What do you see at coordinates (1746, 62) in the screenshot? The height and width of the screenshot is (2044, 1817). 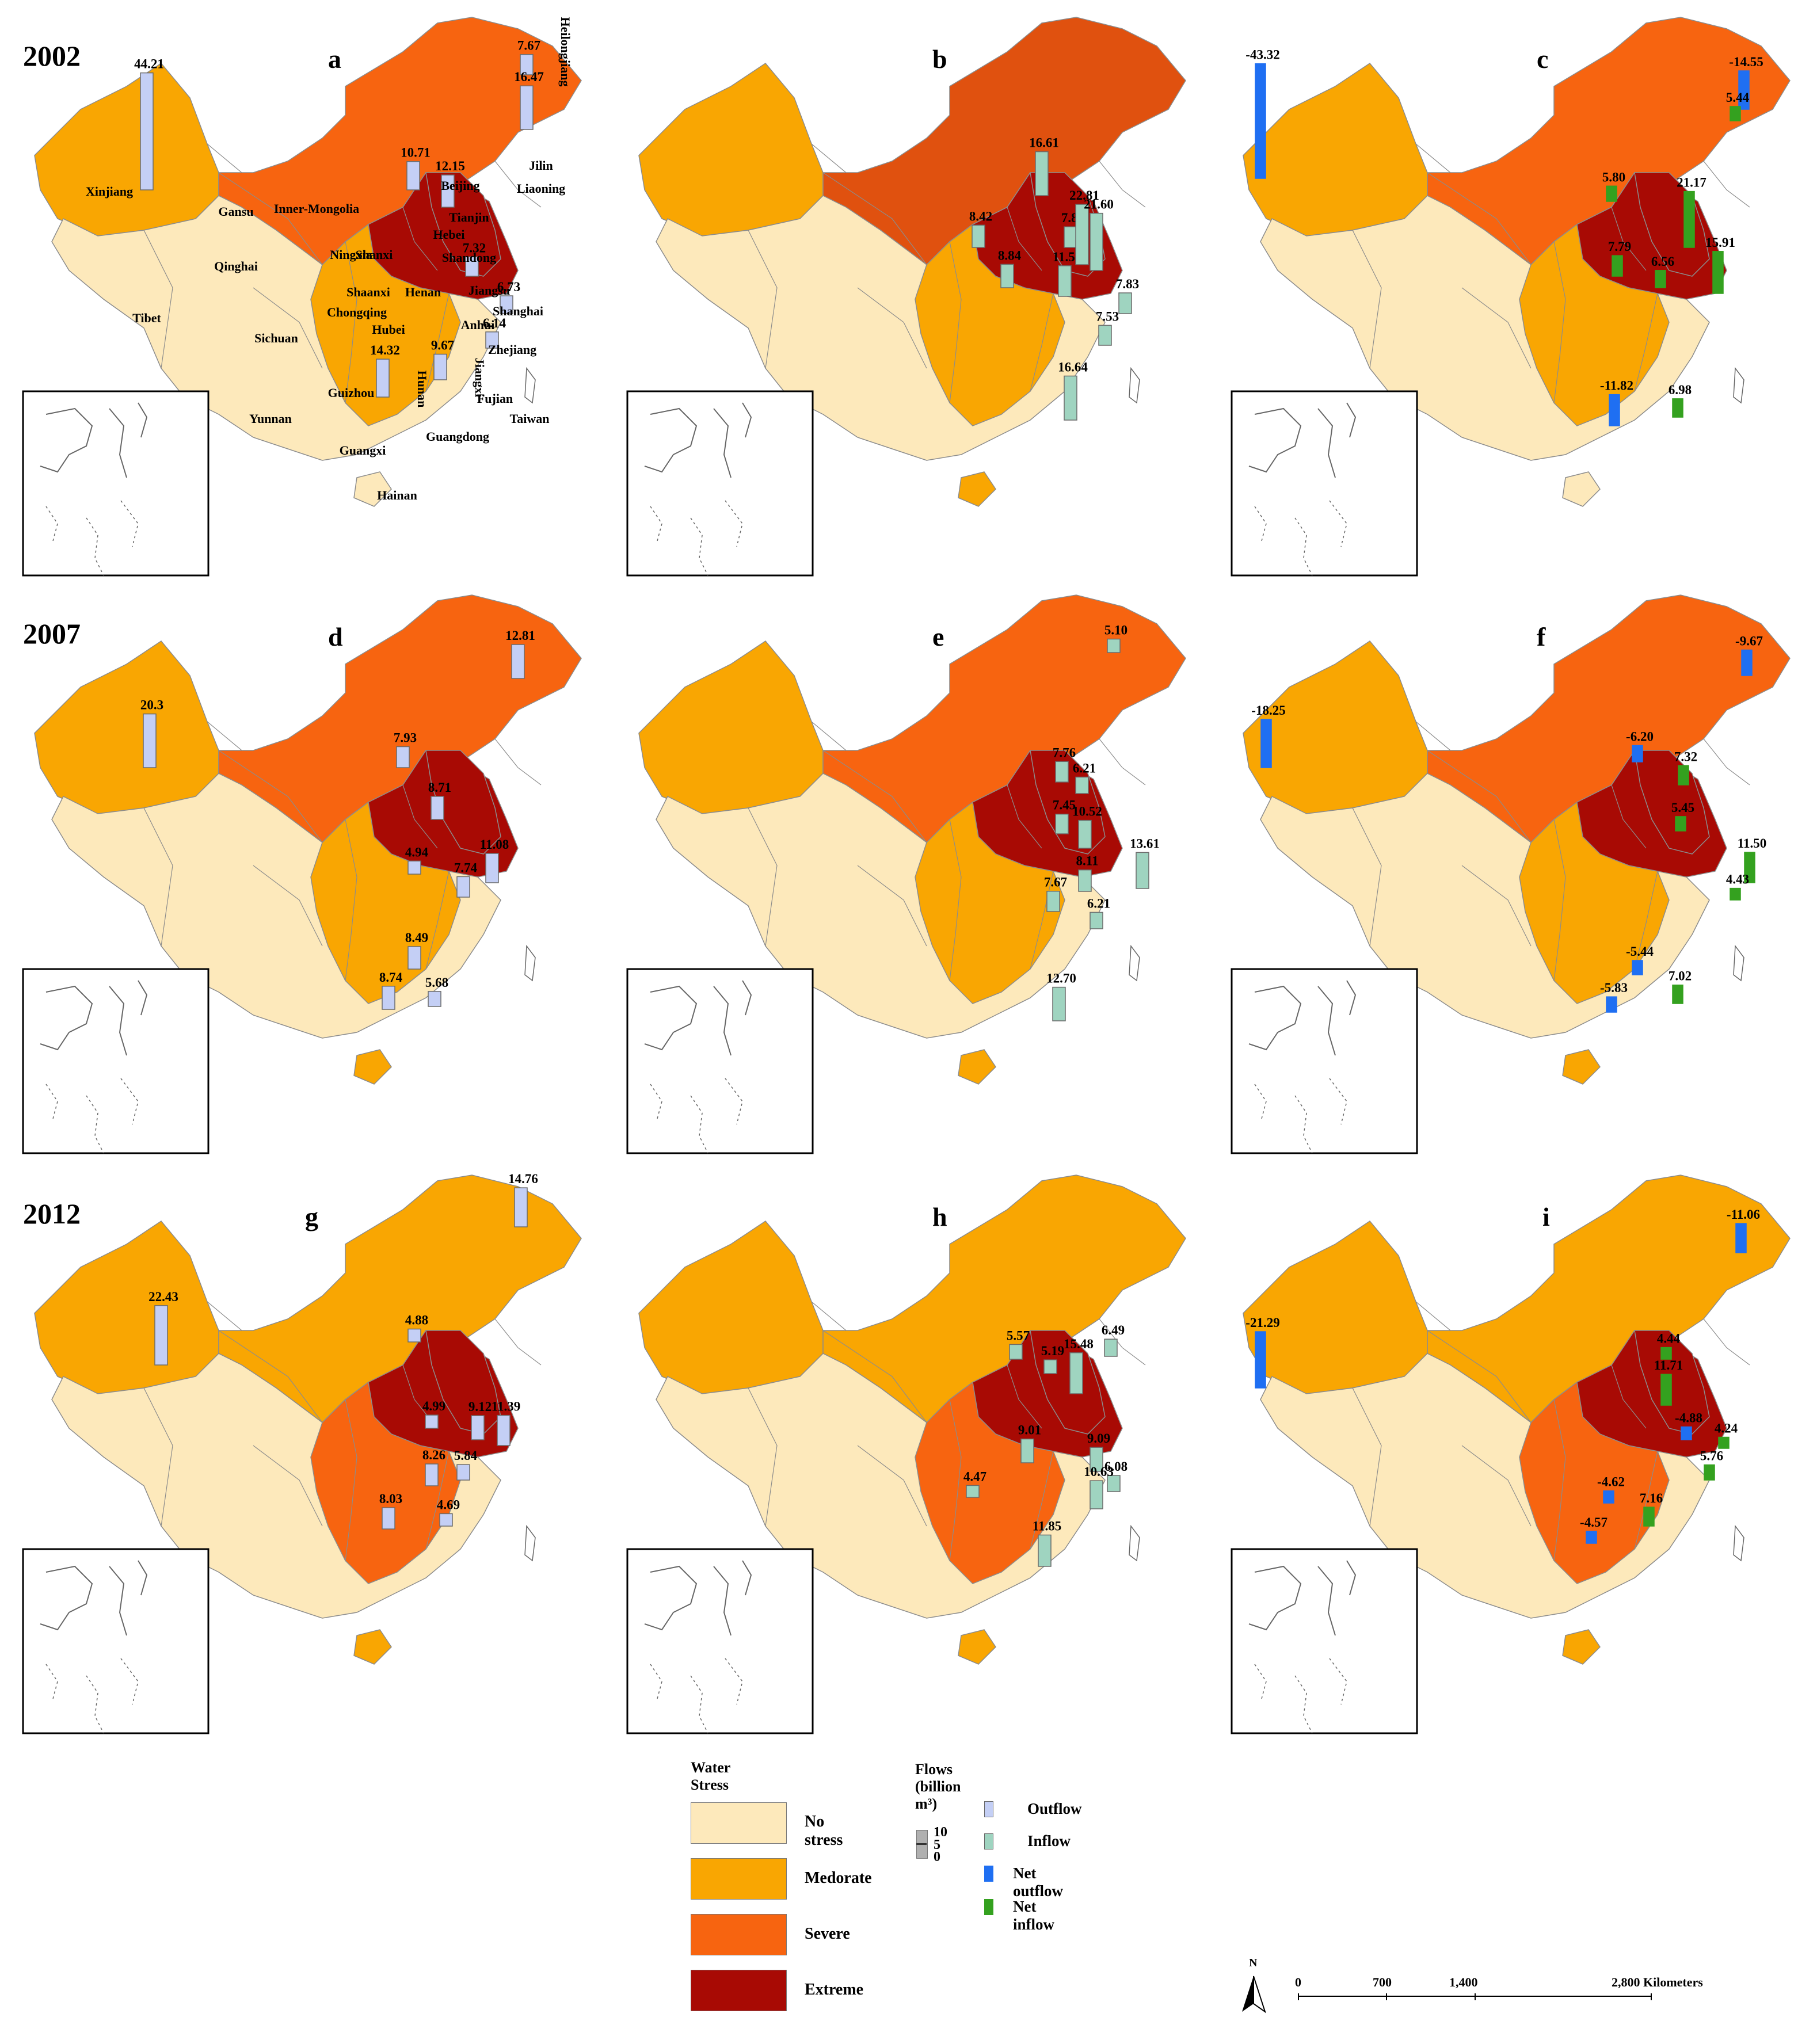 I see `flow-value-c-1: -14.55` at bounding box center [1746, 62].